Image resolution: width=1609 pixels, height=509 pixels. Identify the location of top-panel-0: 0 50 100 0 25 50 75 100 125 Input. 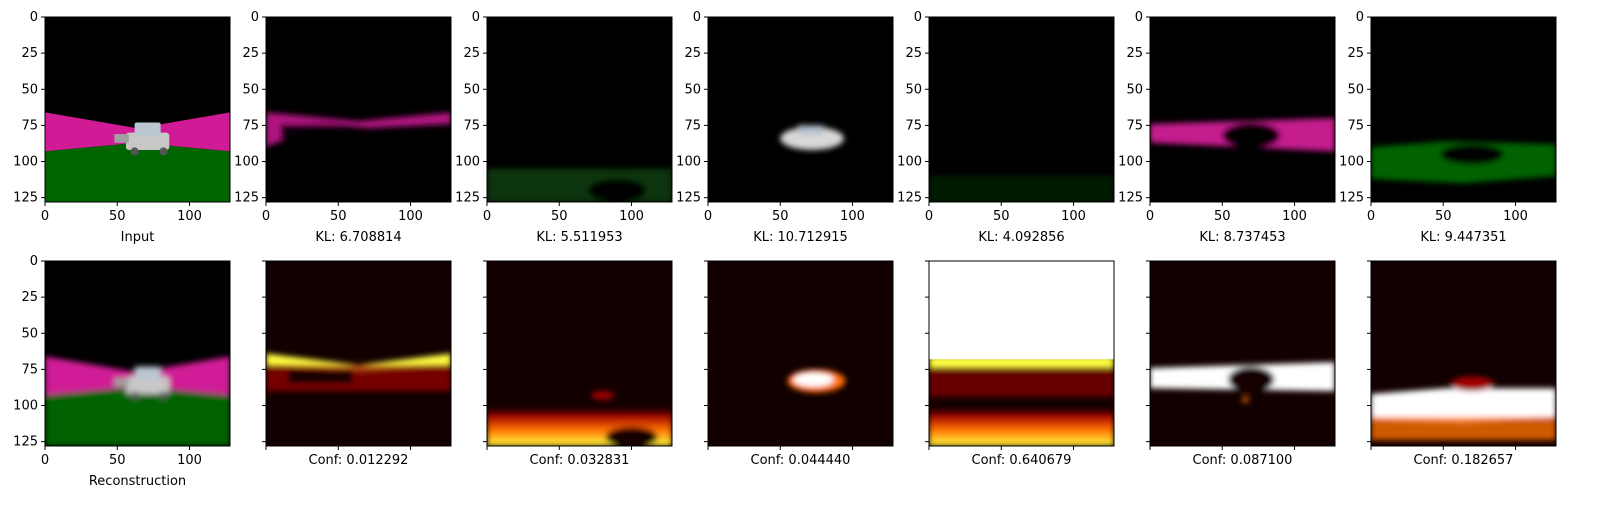
(122, 127).